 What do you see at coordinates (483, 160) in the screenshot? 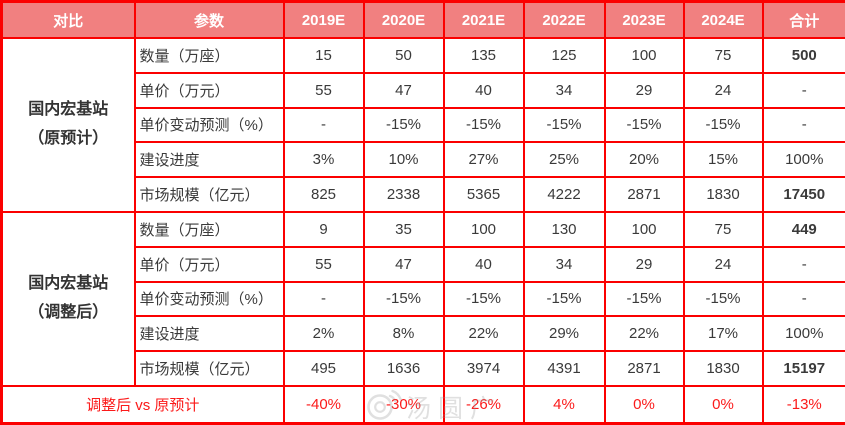
I see `value-cell: 27%` at bounding box center [483, 160].